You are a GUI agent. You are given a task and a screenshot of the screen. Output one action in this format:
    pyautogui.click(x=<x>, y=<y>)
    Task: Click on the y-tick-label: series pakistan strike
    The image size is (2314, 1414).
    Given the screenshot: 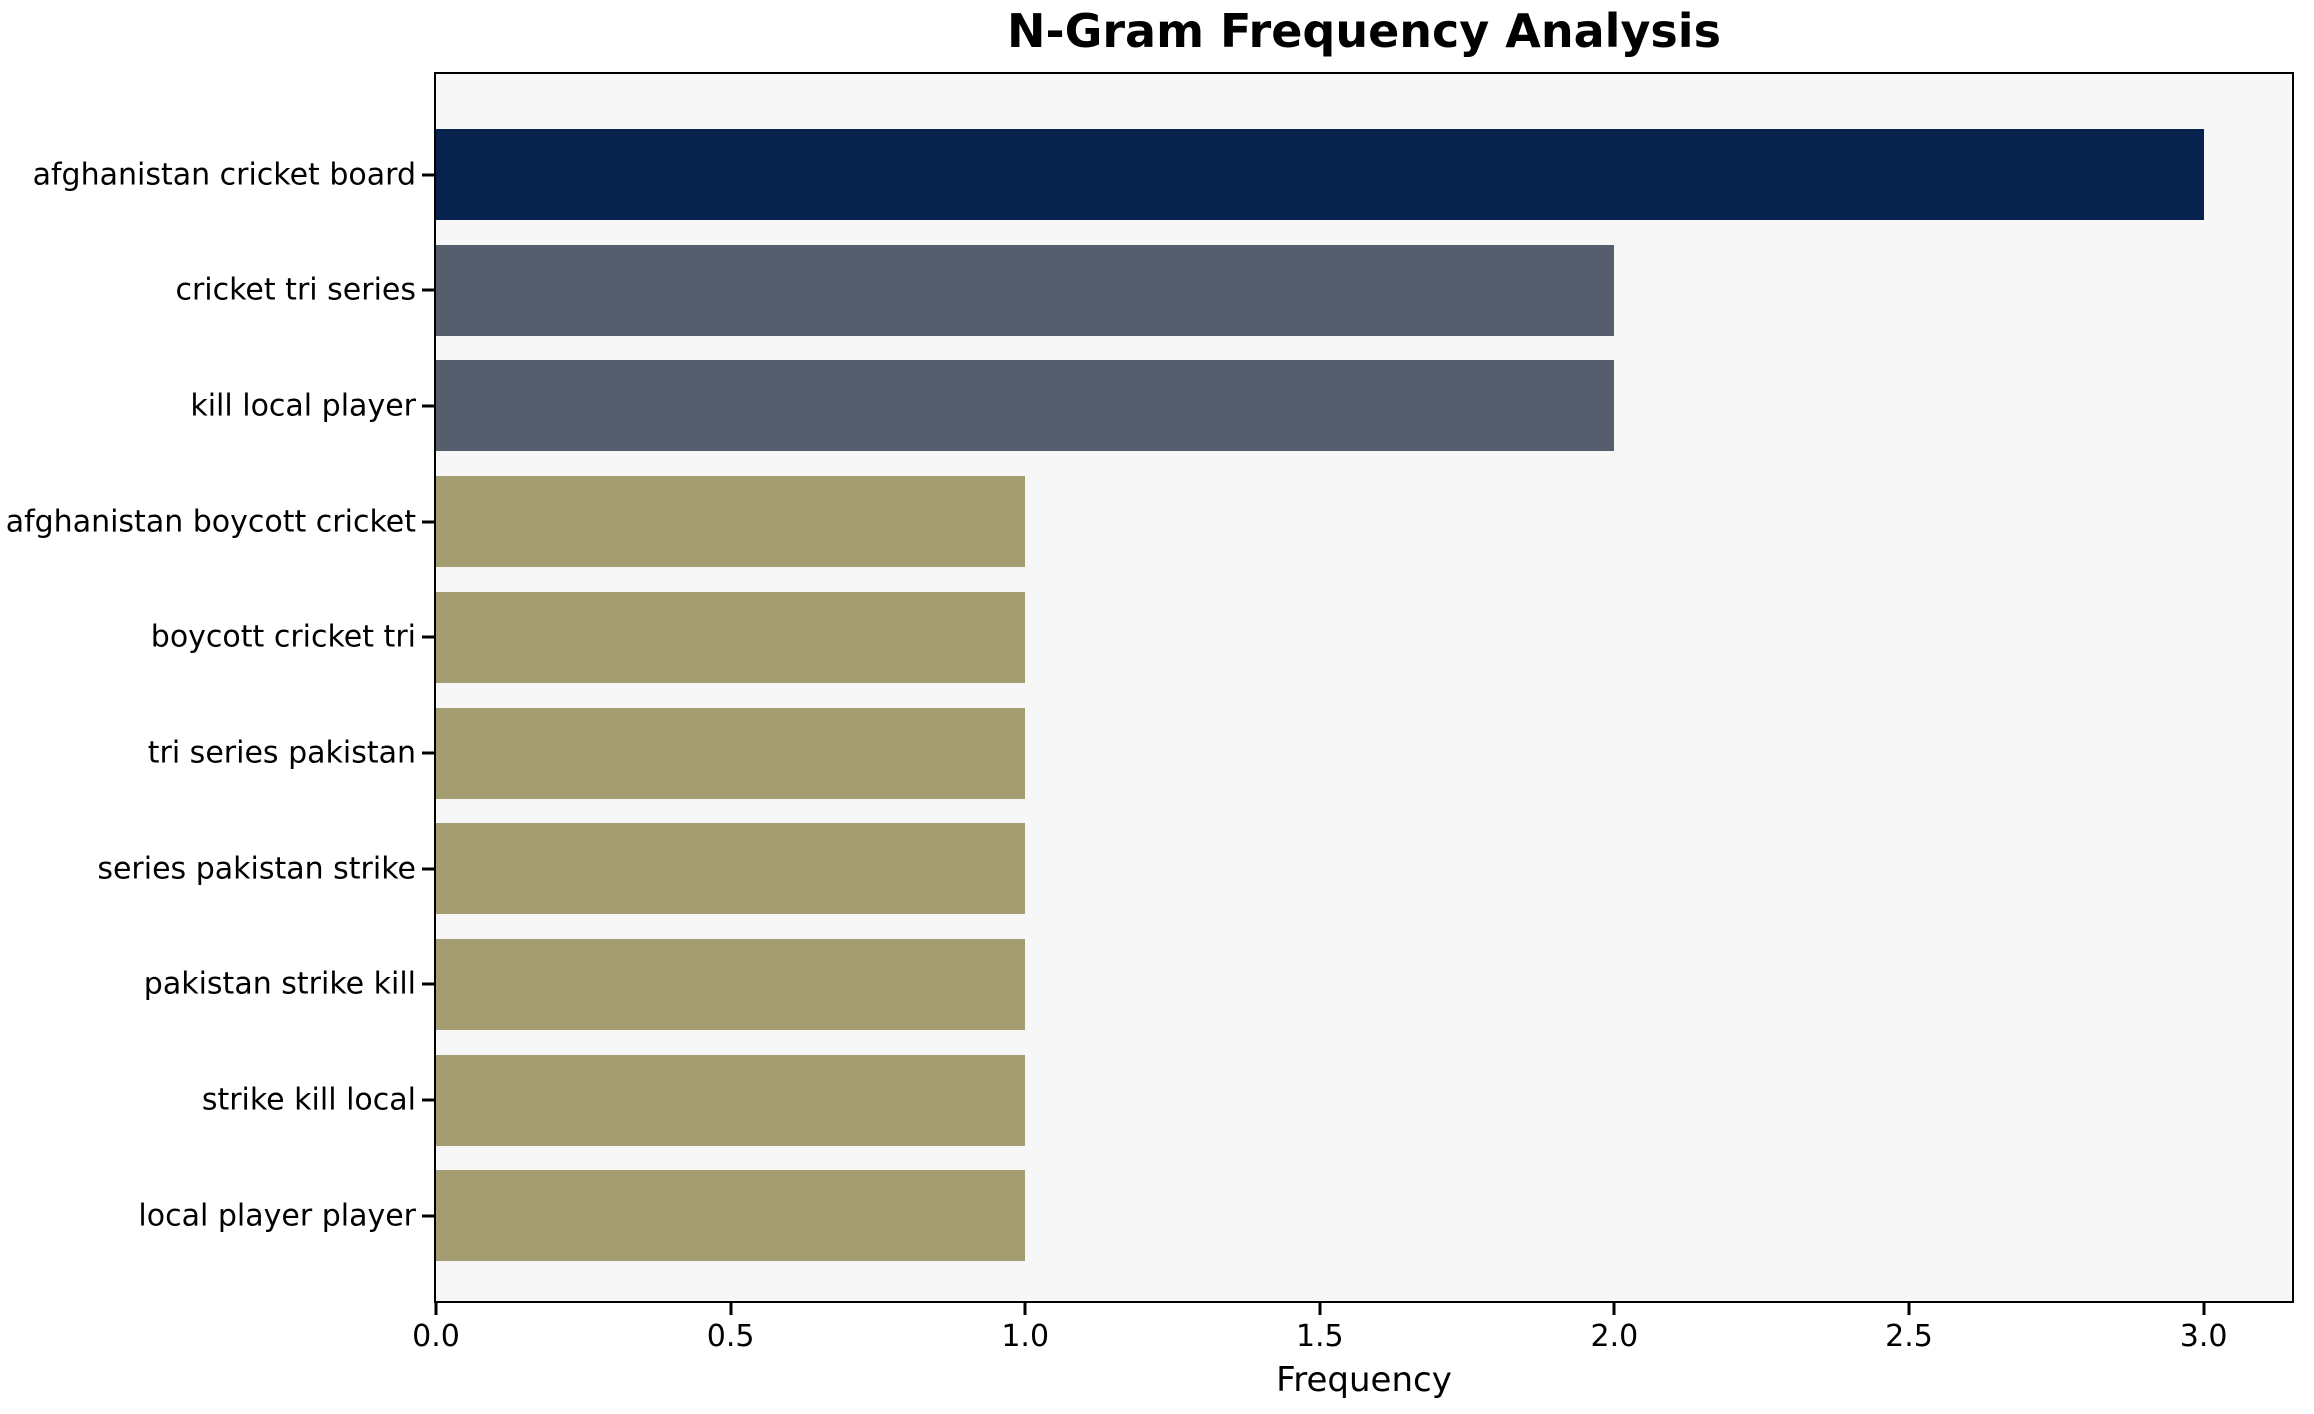 What is the action you would take?
    pyautogui.click(x=256, y=869)
    